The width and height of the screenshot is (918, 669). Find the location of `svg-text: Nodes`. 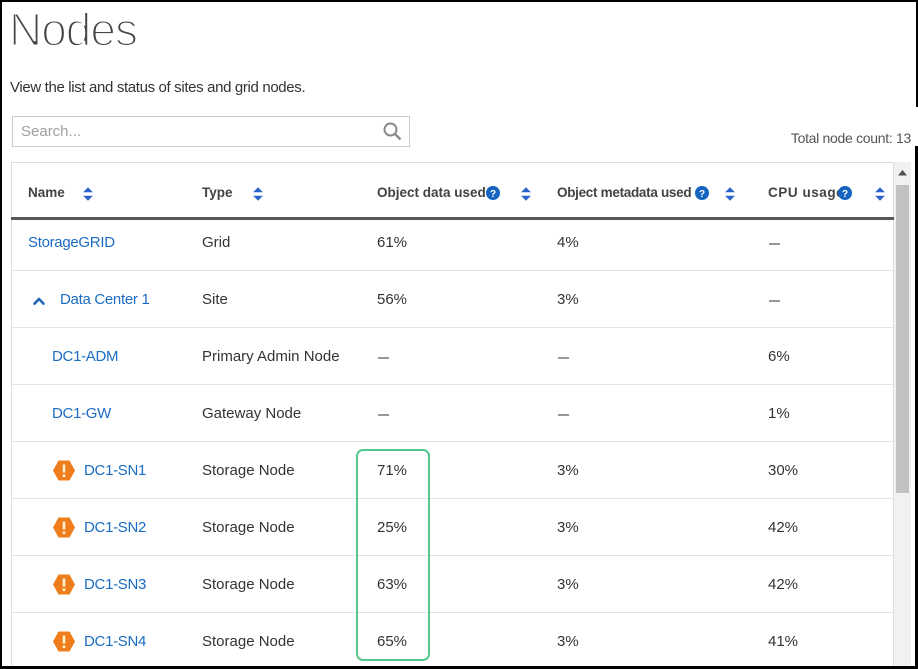

svg-text: Nodes is located at coordinates (73, 29).